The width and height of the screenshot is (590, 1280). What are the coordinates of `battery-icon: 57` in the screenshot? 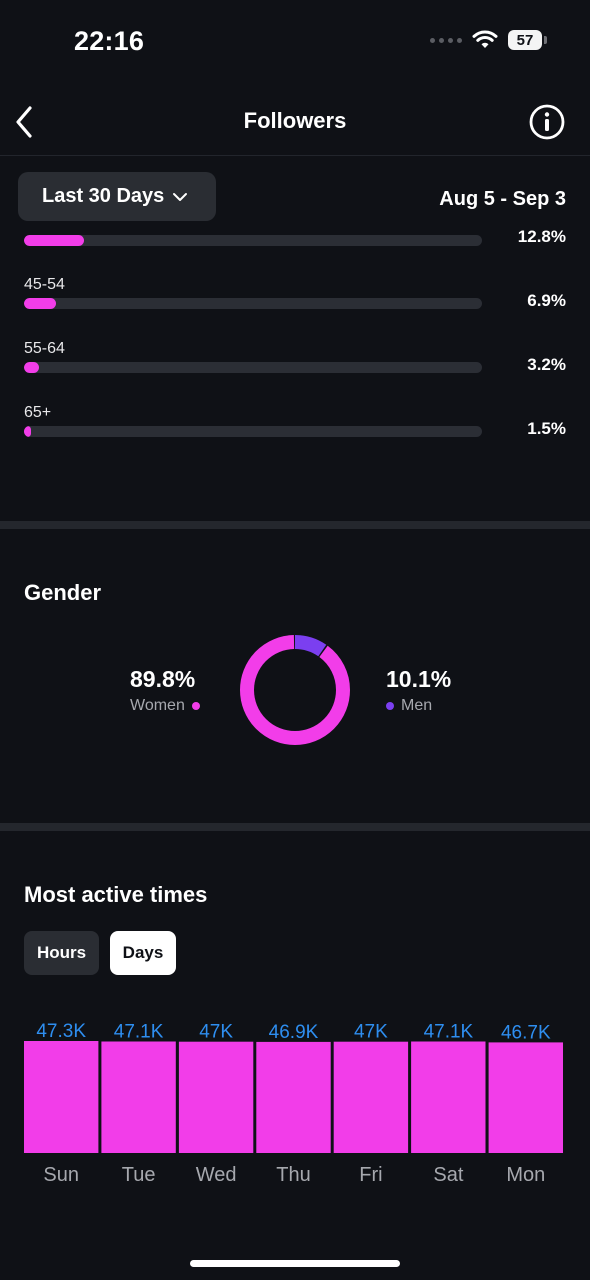 It's located at (527, 40).